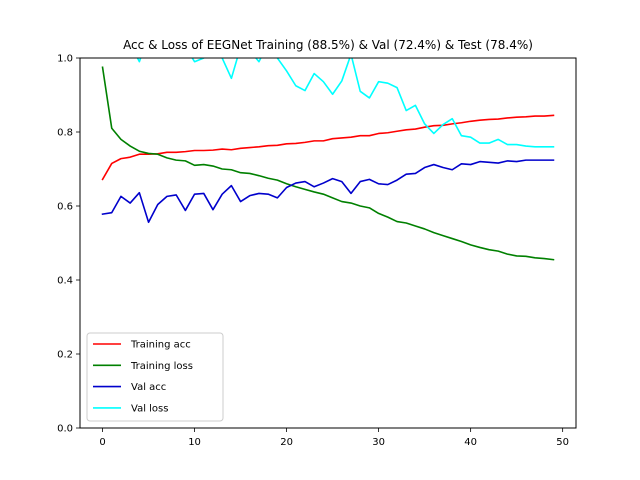  What do you see at coordinates (286, 442) in the screenshot?
I see `x-tick-label: 20` at bounding box center [286, 442].